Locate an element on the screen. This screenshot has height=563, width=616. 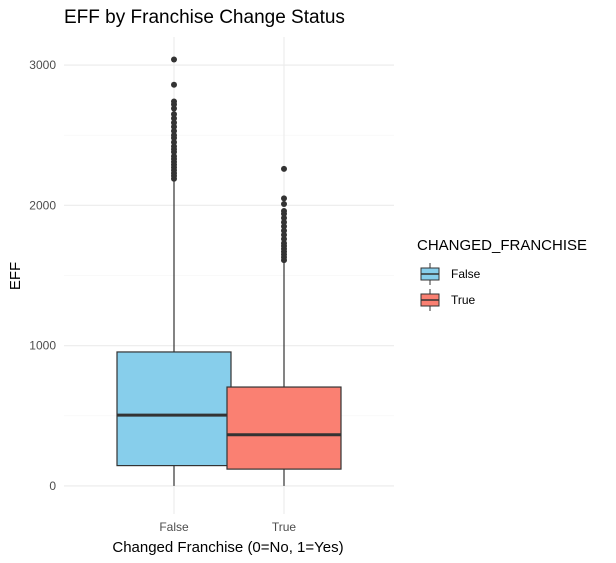
x-axis-title: Changed Franchise (0=No, 1=Yes) is located at coordinates (227, 547).